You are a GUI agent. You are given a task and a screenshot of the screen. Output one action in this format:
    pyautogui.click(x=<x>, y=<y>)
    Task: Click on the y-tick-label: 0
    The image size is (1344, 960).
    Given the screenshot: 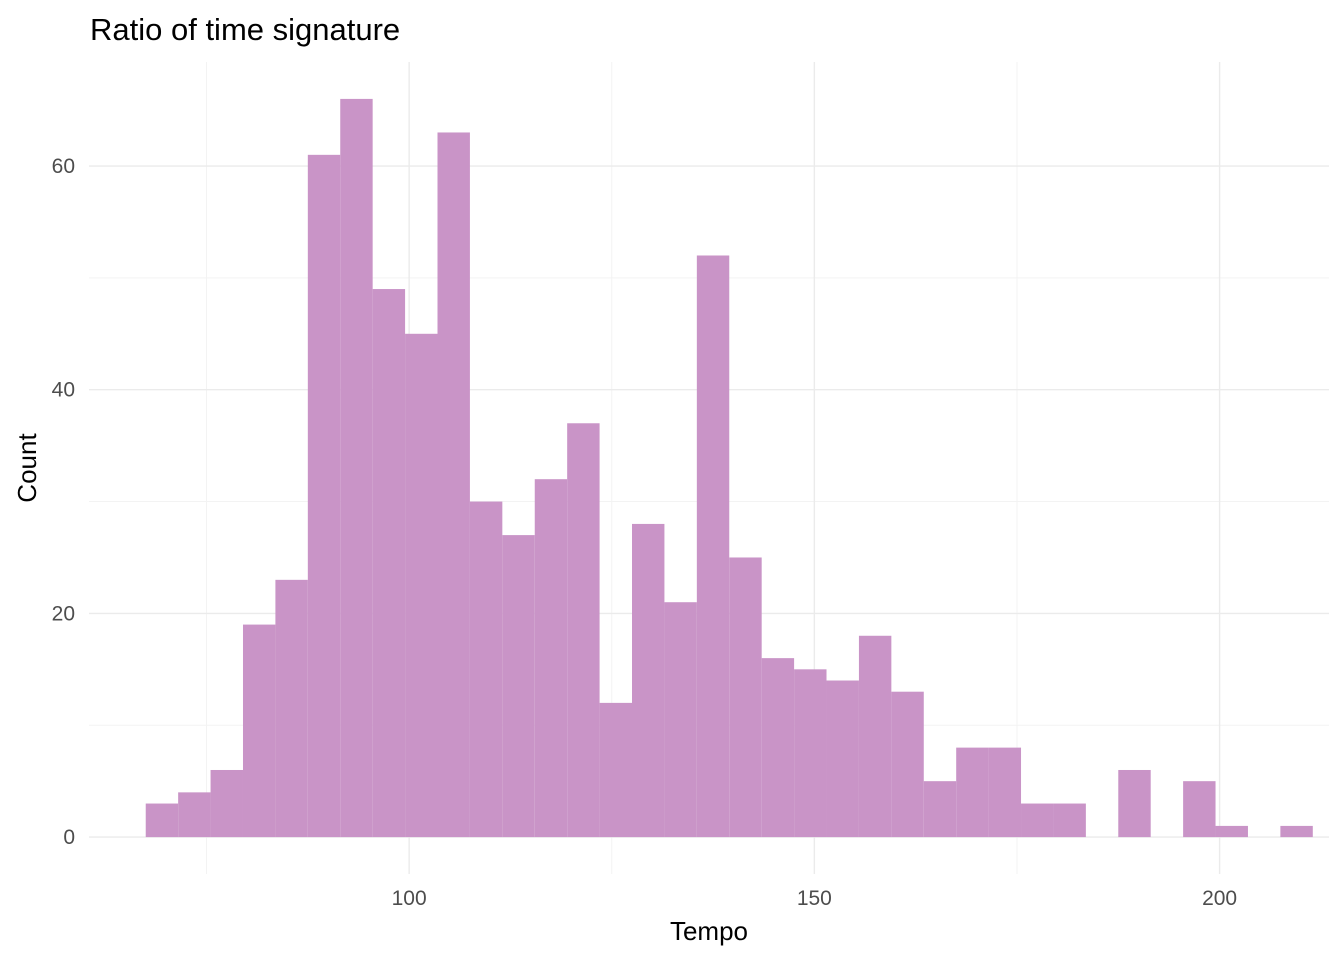 What is the action you would take?
    pyautogui.click(x=69, y=837)
    